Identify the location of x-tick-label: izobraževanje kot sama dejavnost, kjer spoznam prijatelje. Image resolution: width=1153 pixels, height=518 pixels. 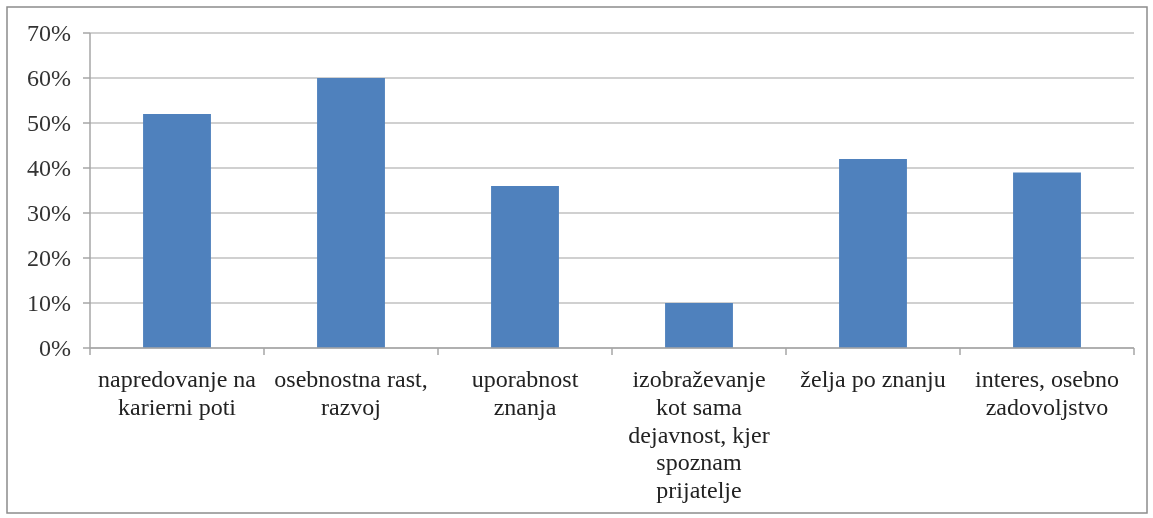
(699, 435).